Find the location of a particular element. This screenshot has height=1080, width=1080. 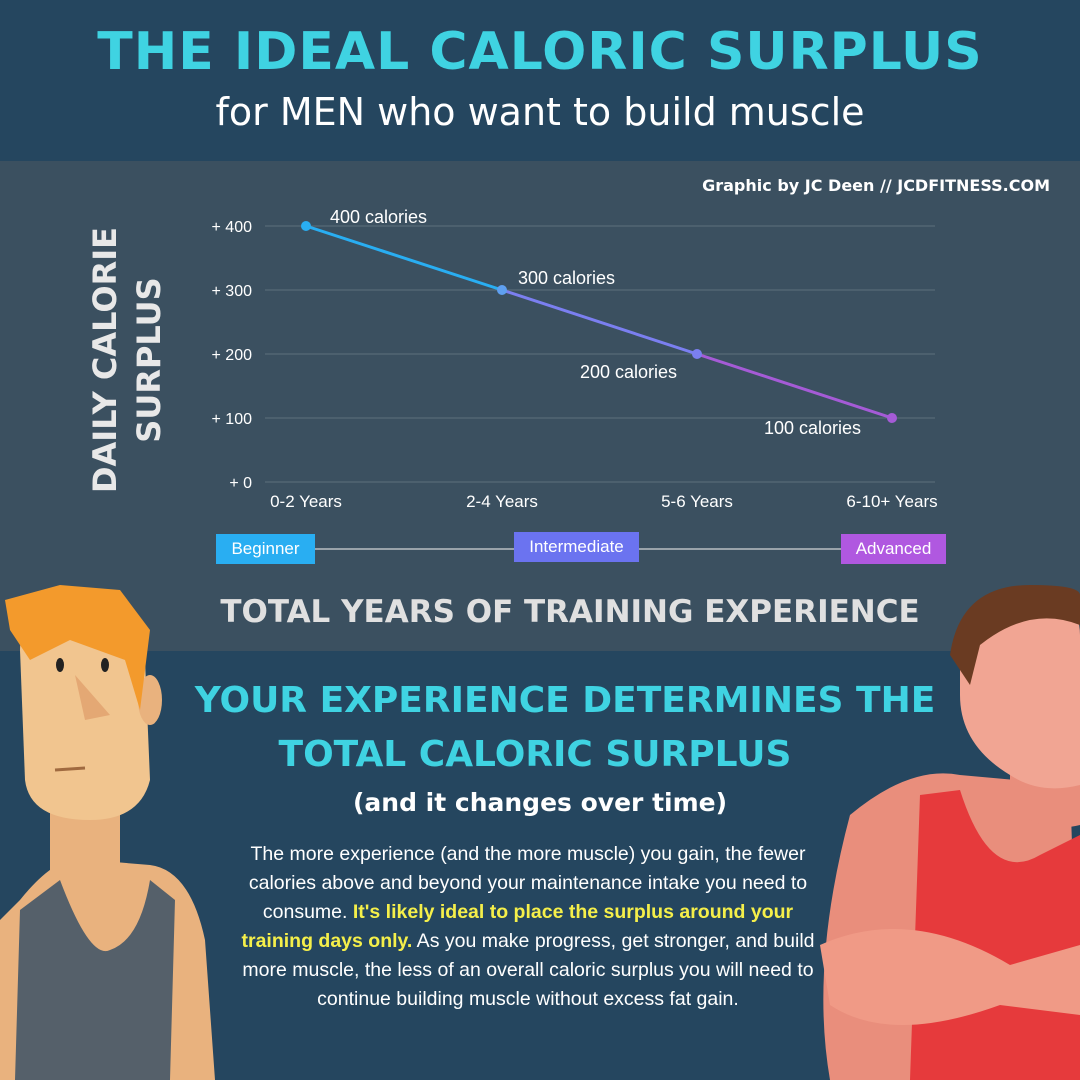

x-tick-label: 6-10+ Years is located at coordinates (891, 501).